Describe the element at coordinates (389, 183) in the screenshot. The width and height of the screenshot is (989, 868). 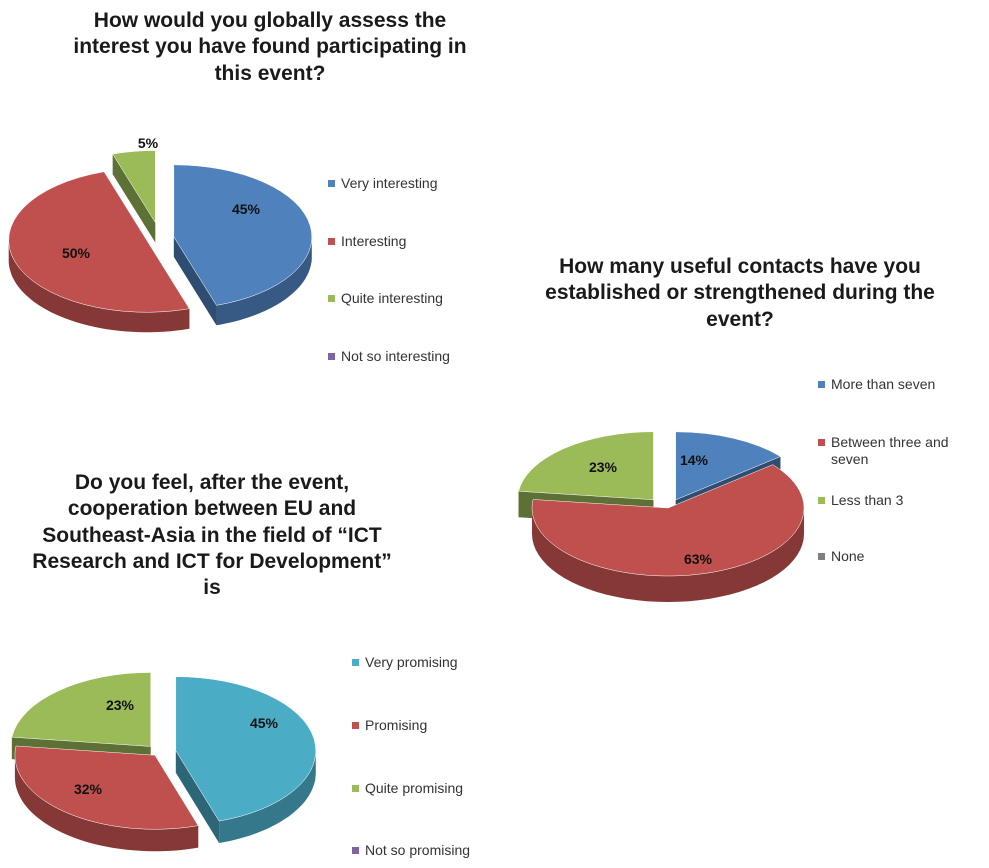
I see `legend-label: Very interesting` at that location.